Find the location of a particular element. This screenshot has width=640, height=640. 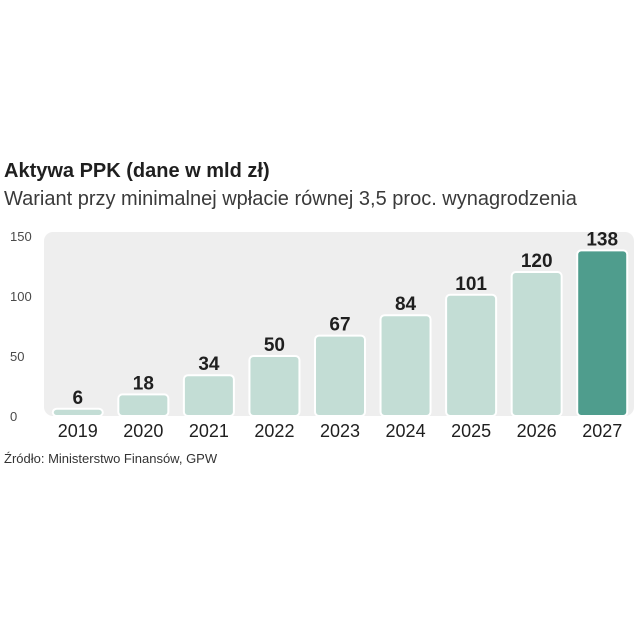

x-tick-label-2023: 2023 is located at coordinates (340, 431).